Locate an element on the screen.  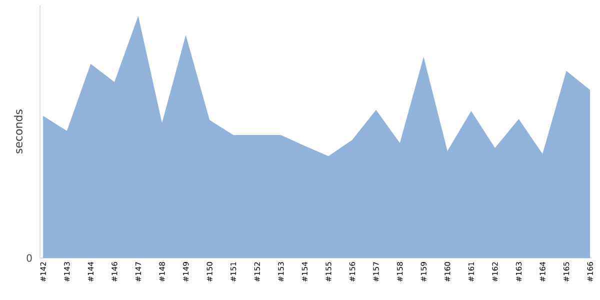
text: 0 is located at coordinates (29, 258).